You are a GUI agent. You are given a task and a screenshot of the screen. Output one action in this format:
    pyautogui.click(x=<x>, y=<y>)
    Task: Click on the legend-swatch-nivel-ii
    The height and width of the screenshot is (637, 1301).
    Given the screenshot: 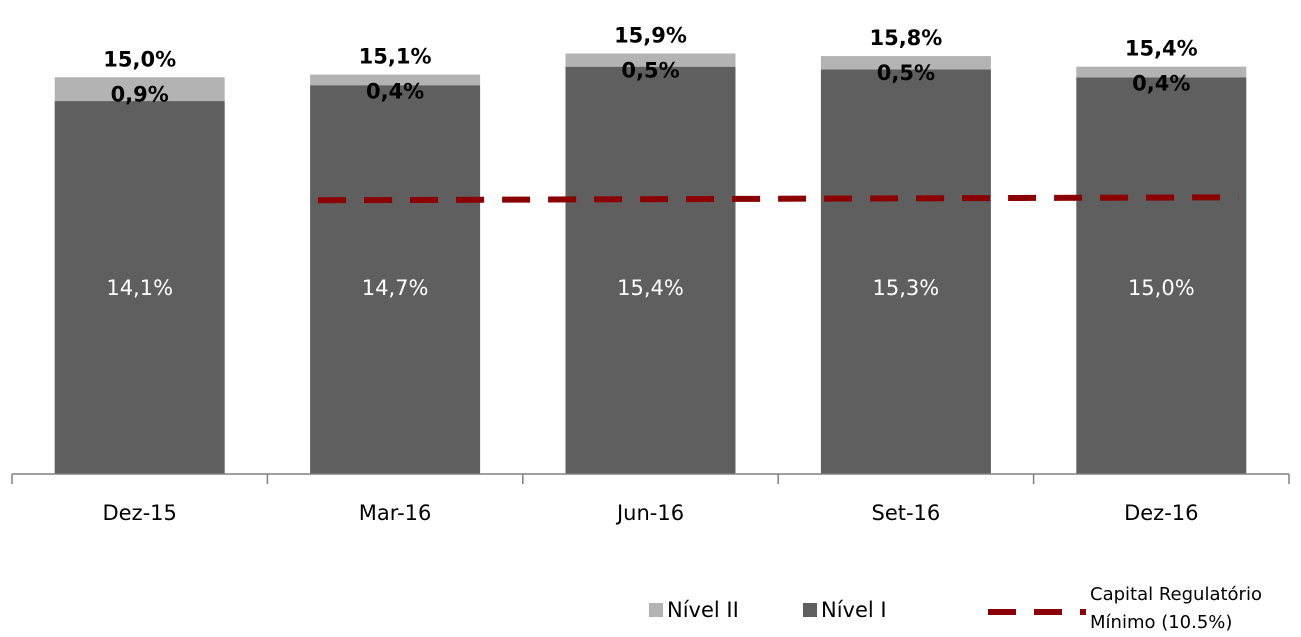 What is the action you would take?
    pyautogui.click(x=656, y=610)
    